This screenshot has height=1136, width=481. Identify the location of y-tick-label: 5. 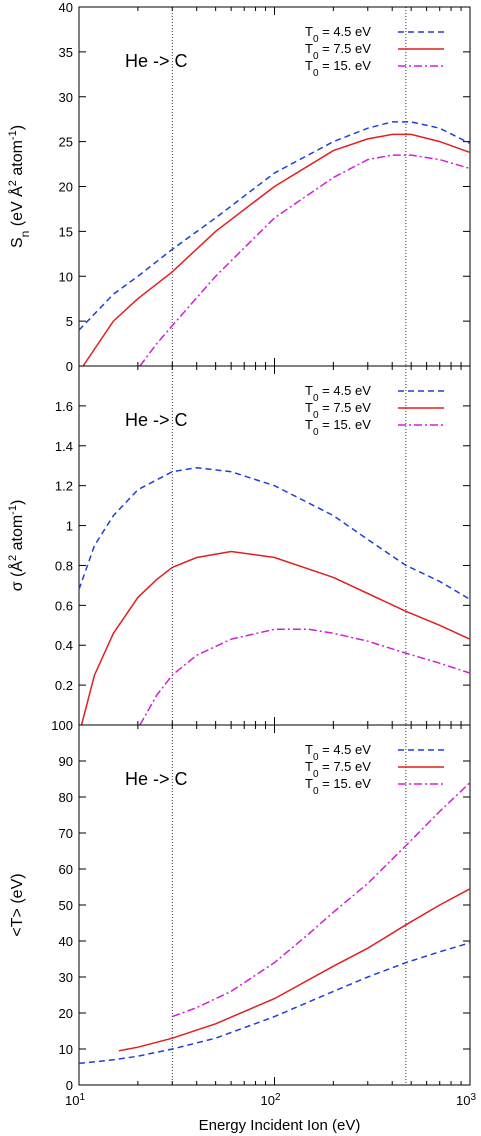
(69, 321).